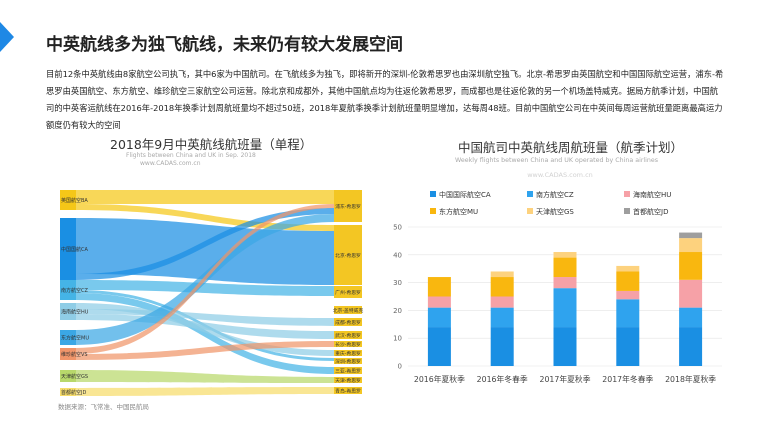  Describe the element at coordinates (690, 379) in the screenshot. I see `bar-xtick-4: 2018年夏秋季` at that location.